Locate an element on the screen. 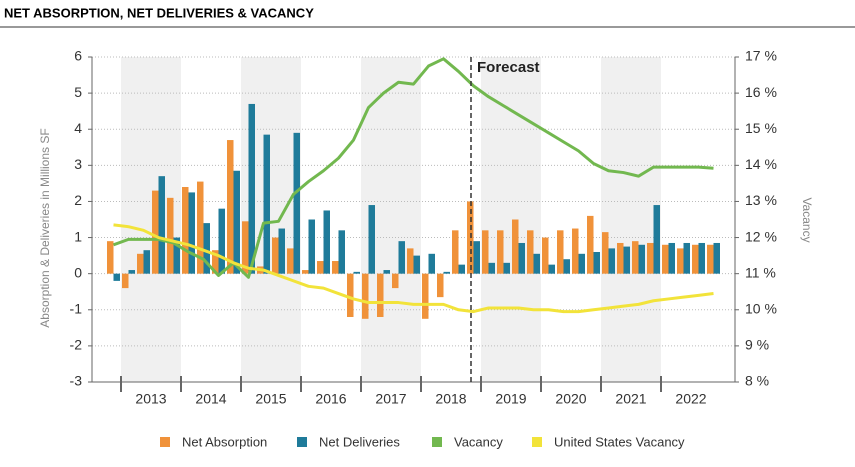  x-tick-label: 2019 is located at coordinates (510, 399).